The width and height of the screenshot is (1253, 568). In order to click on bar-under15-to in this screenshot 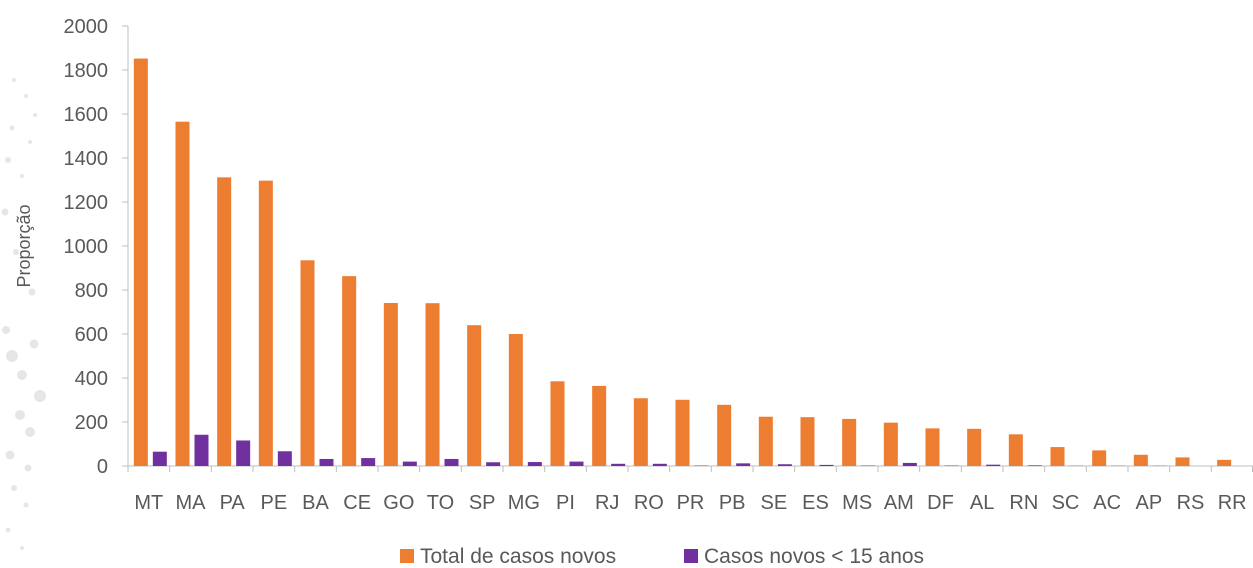, I will do `click(451, 462)`.